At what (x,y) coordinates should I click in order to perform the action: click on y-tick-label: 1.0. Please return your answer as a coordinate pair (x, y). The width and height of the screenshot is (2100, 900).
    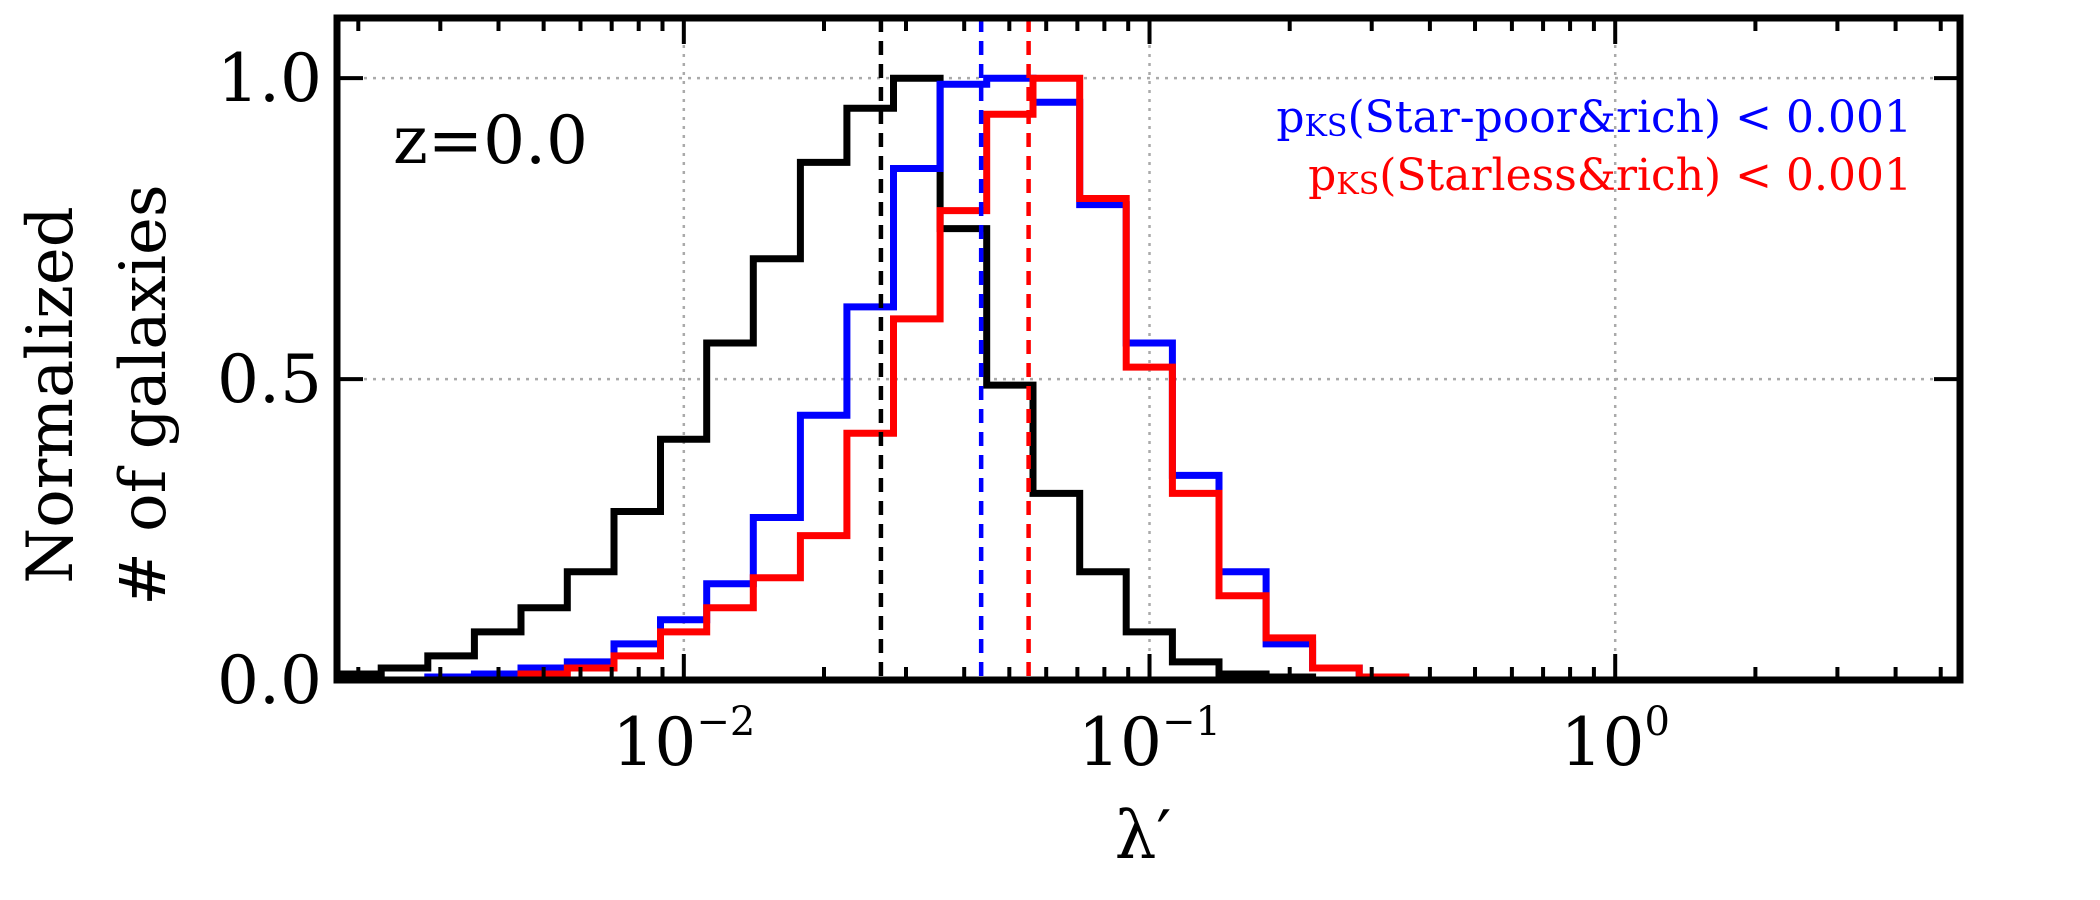
    Looking at the image, I should click on (269, 78).